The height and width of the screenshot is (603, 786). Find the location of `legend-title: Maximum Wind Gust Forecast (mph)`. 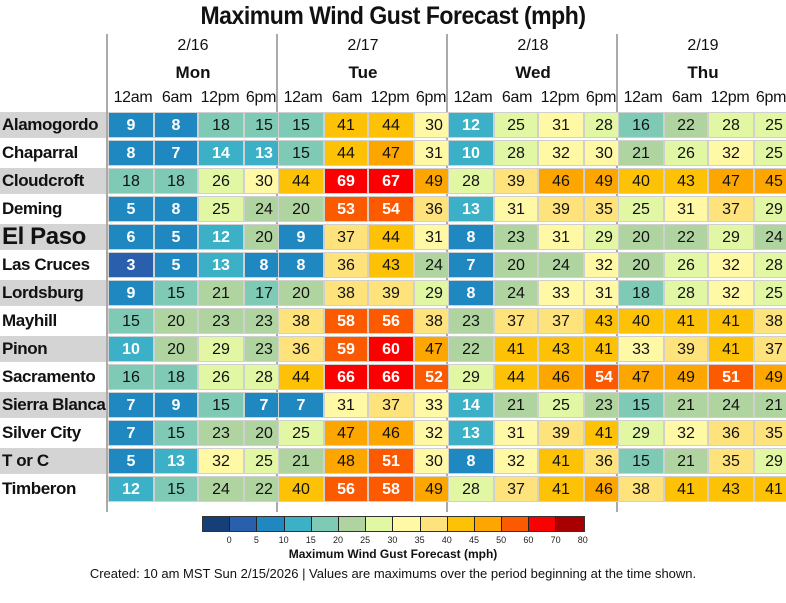

legend-title: Maximum Wind Gust Forecast (mph) is located at coordinates (393, 554).